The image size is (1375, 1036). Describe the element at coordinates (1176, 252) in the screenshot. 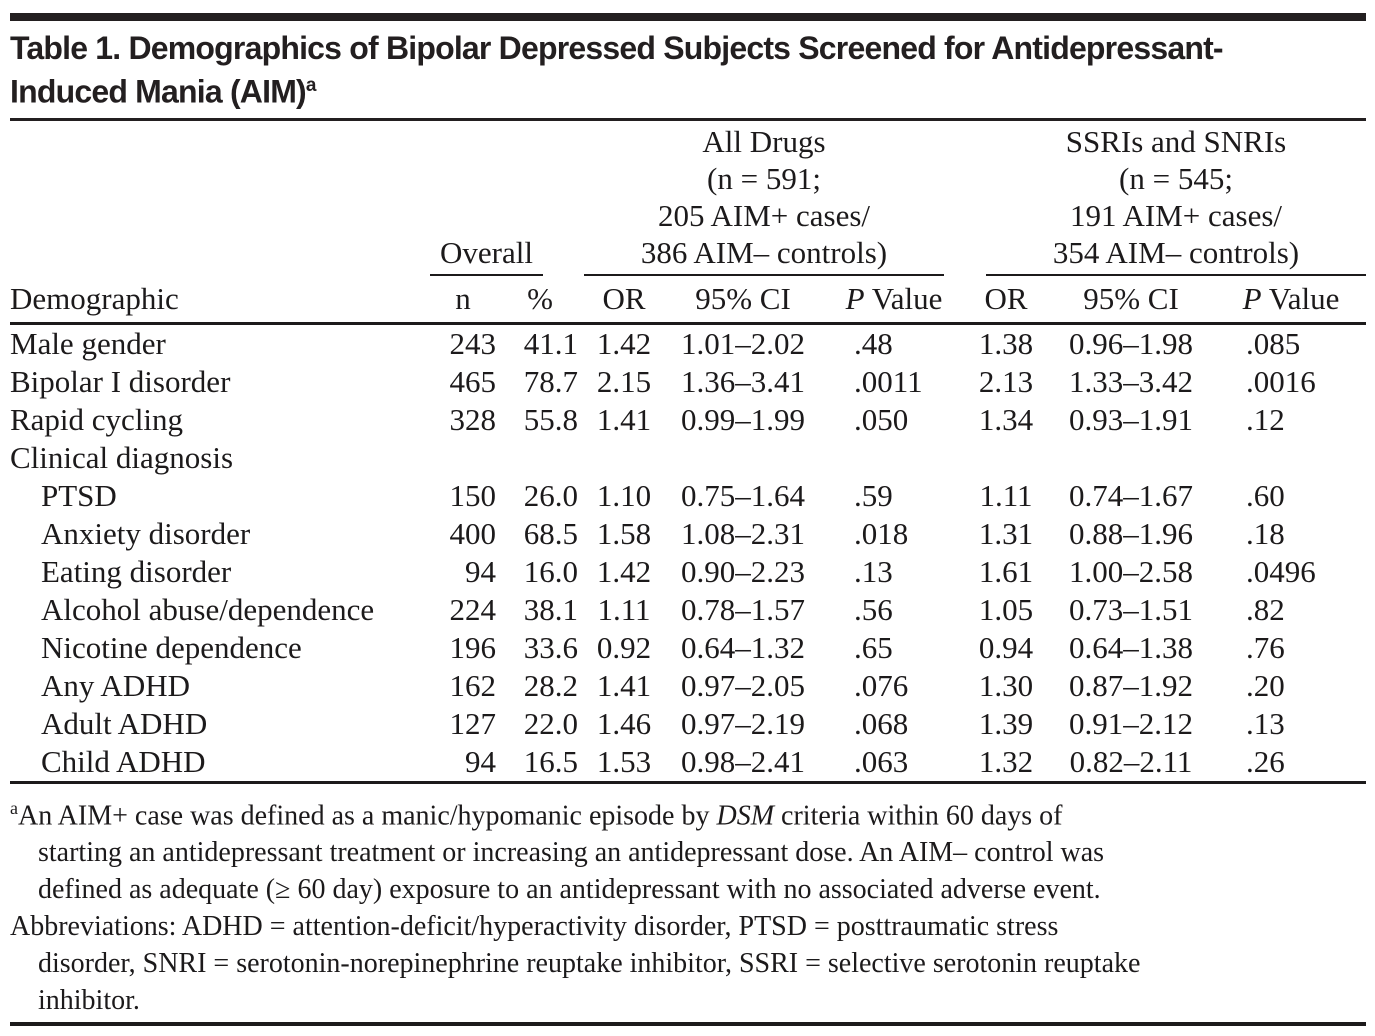

I see `spanner-ssri-snri-line4: 354 AIM– controls)` at that location.